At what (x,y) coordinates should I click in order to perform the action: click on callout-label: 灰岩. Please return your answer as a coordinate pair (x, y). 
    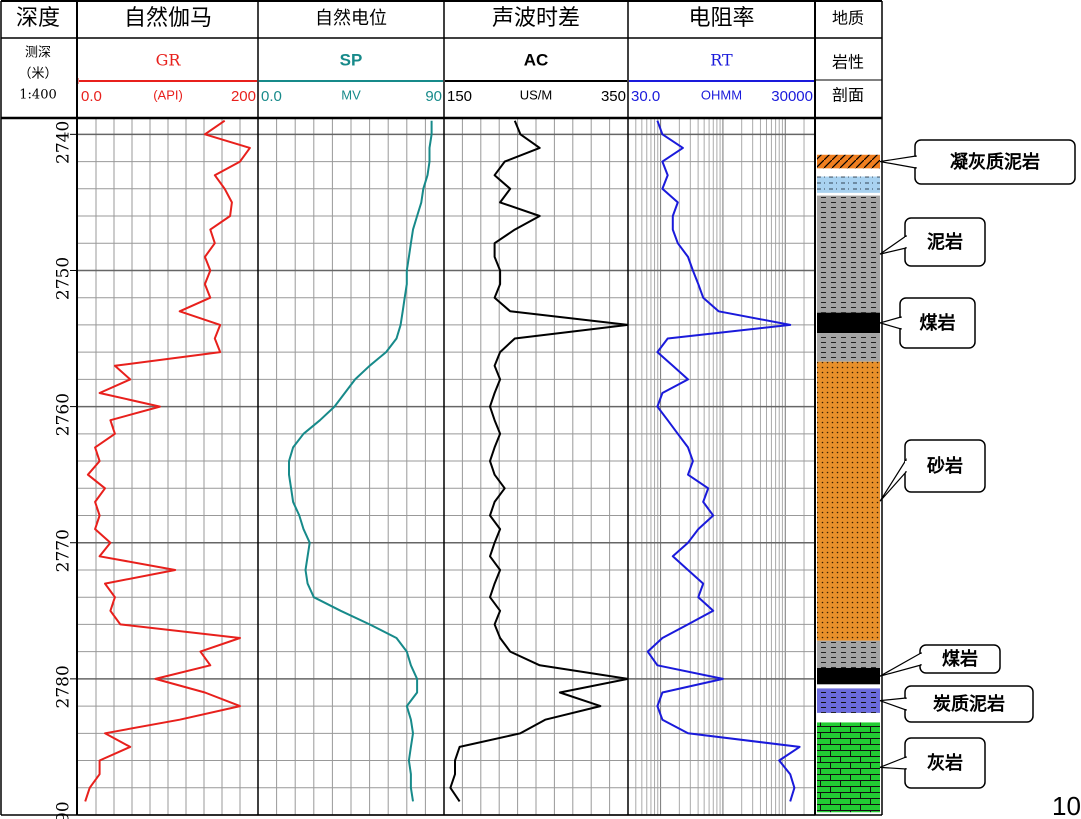
    Looking at the image, I should click on (945, 762).